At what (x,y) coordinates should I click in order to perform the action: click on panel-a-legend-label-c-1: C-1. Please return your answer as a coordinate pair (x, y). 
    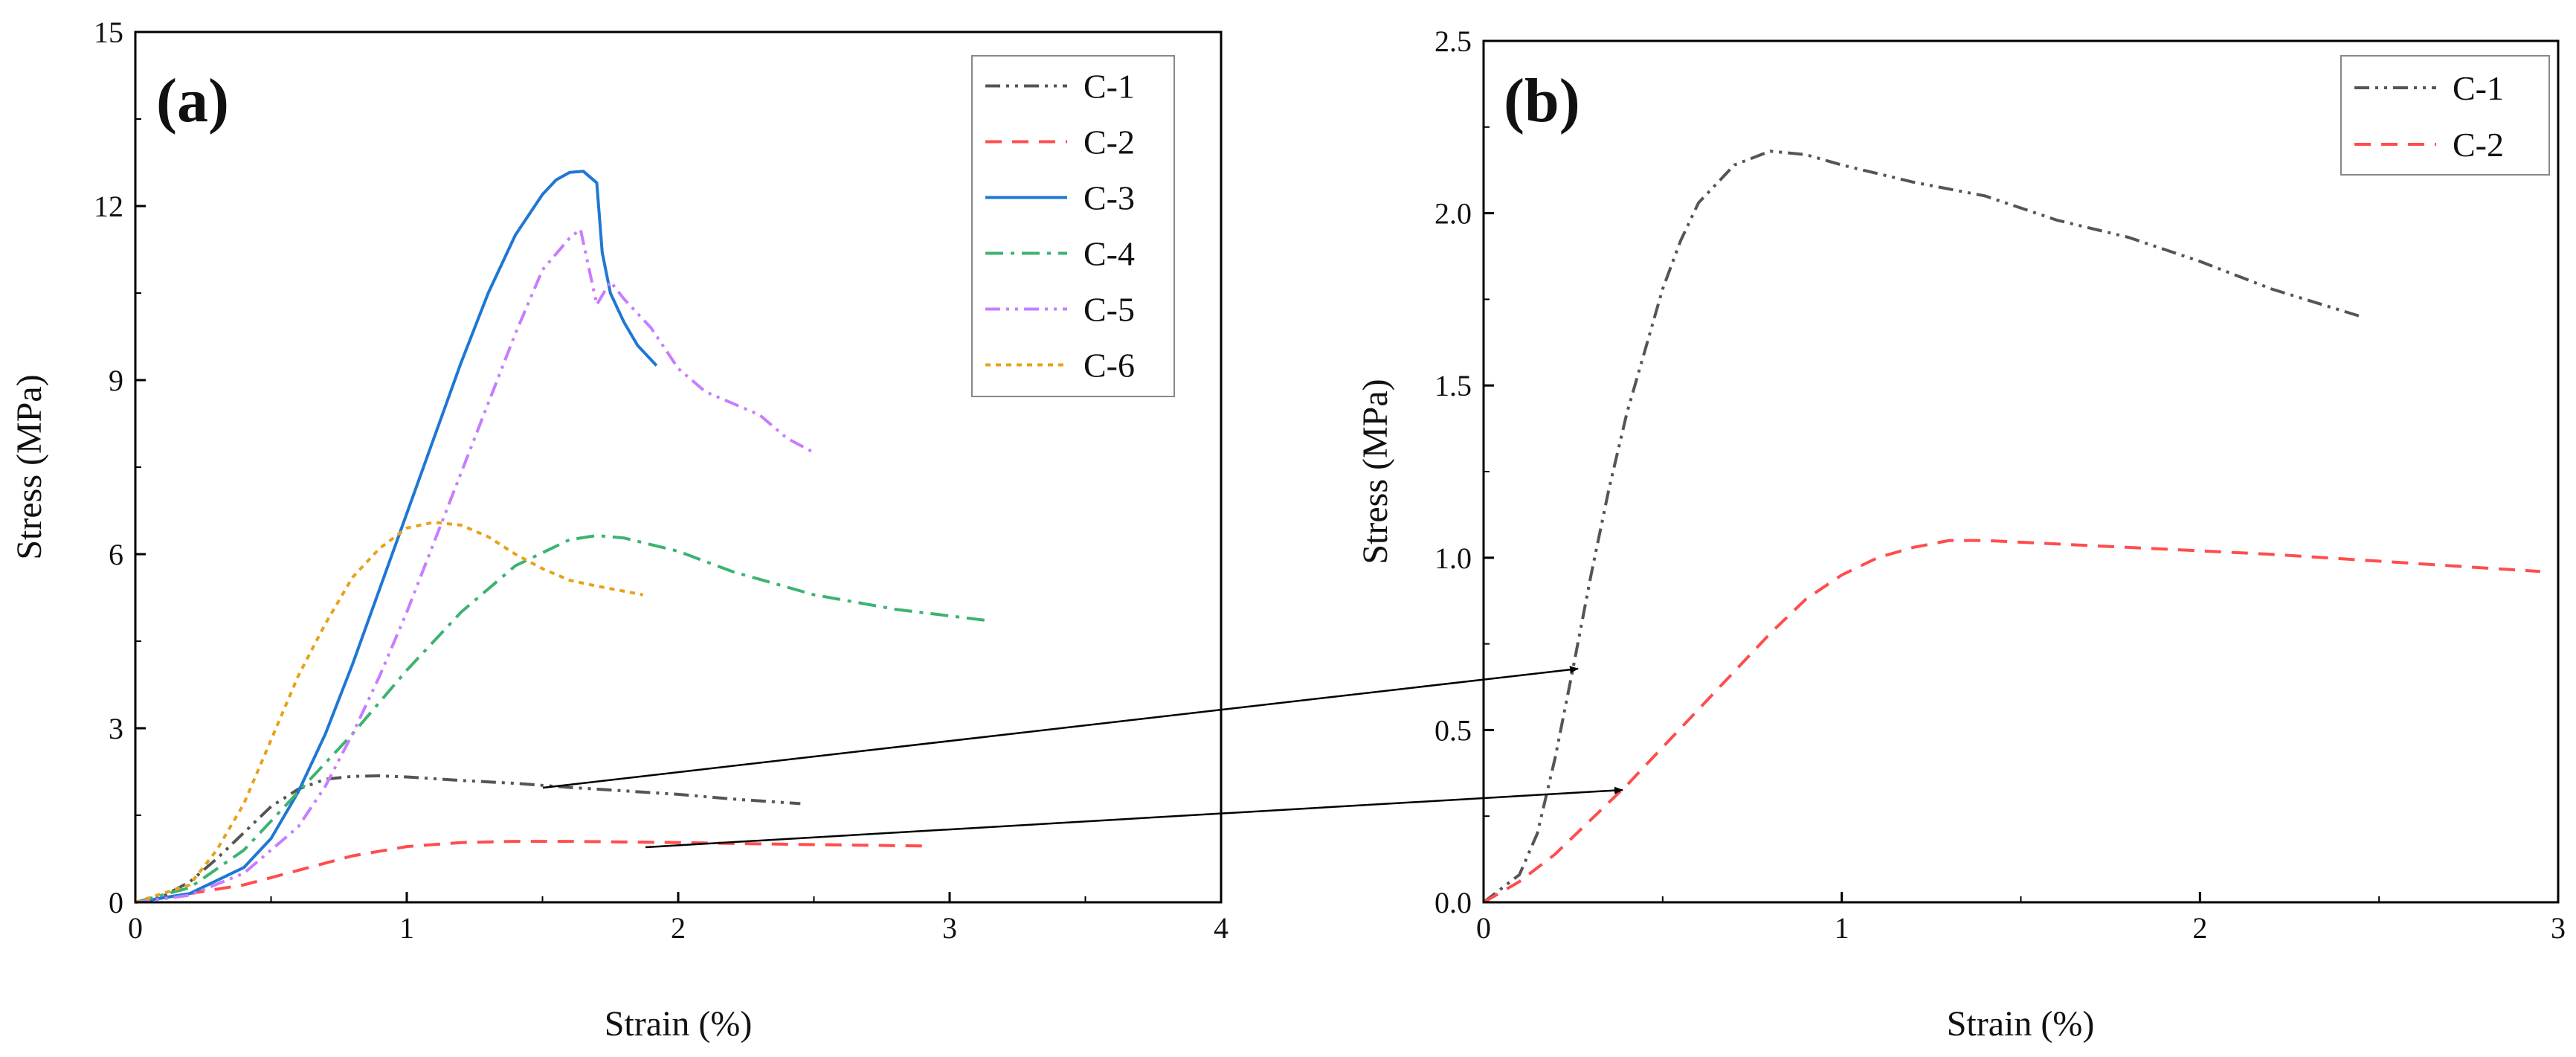
    Looking at the image, I should click on (1109, 87).